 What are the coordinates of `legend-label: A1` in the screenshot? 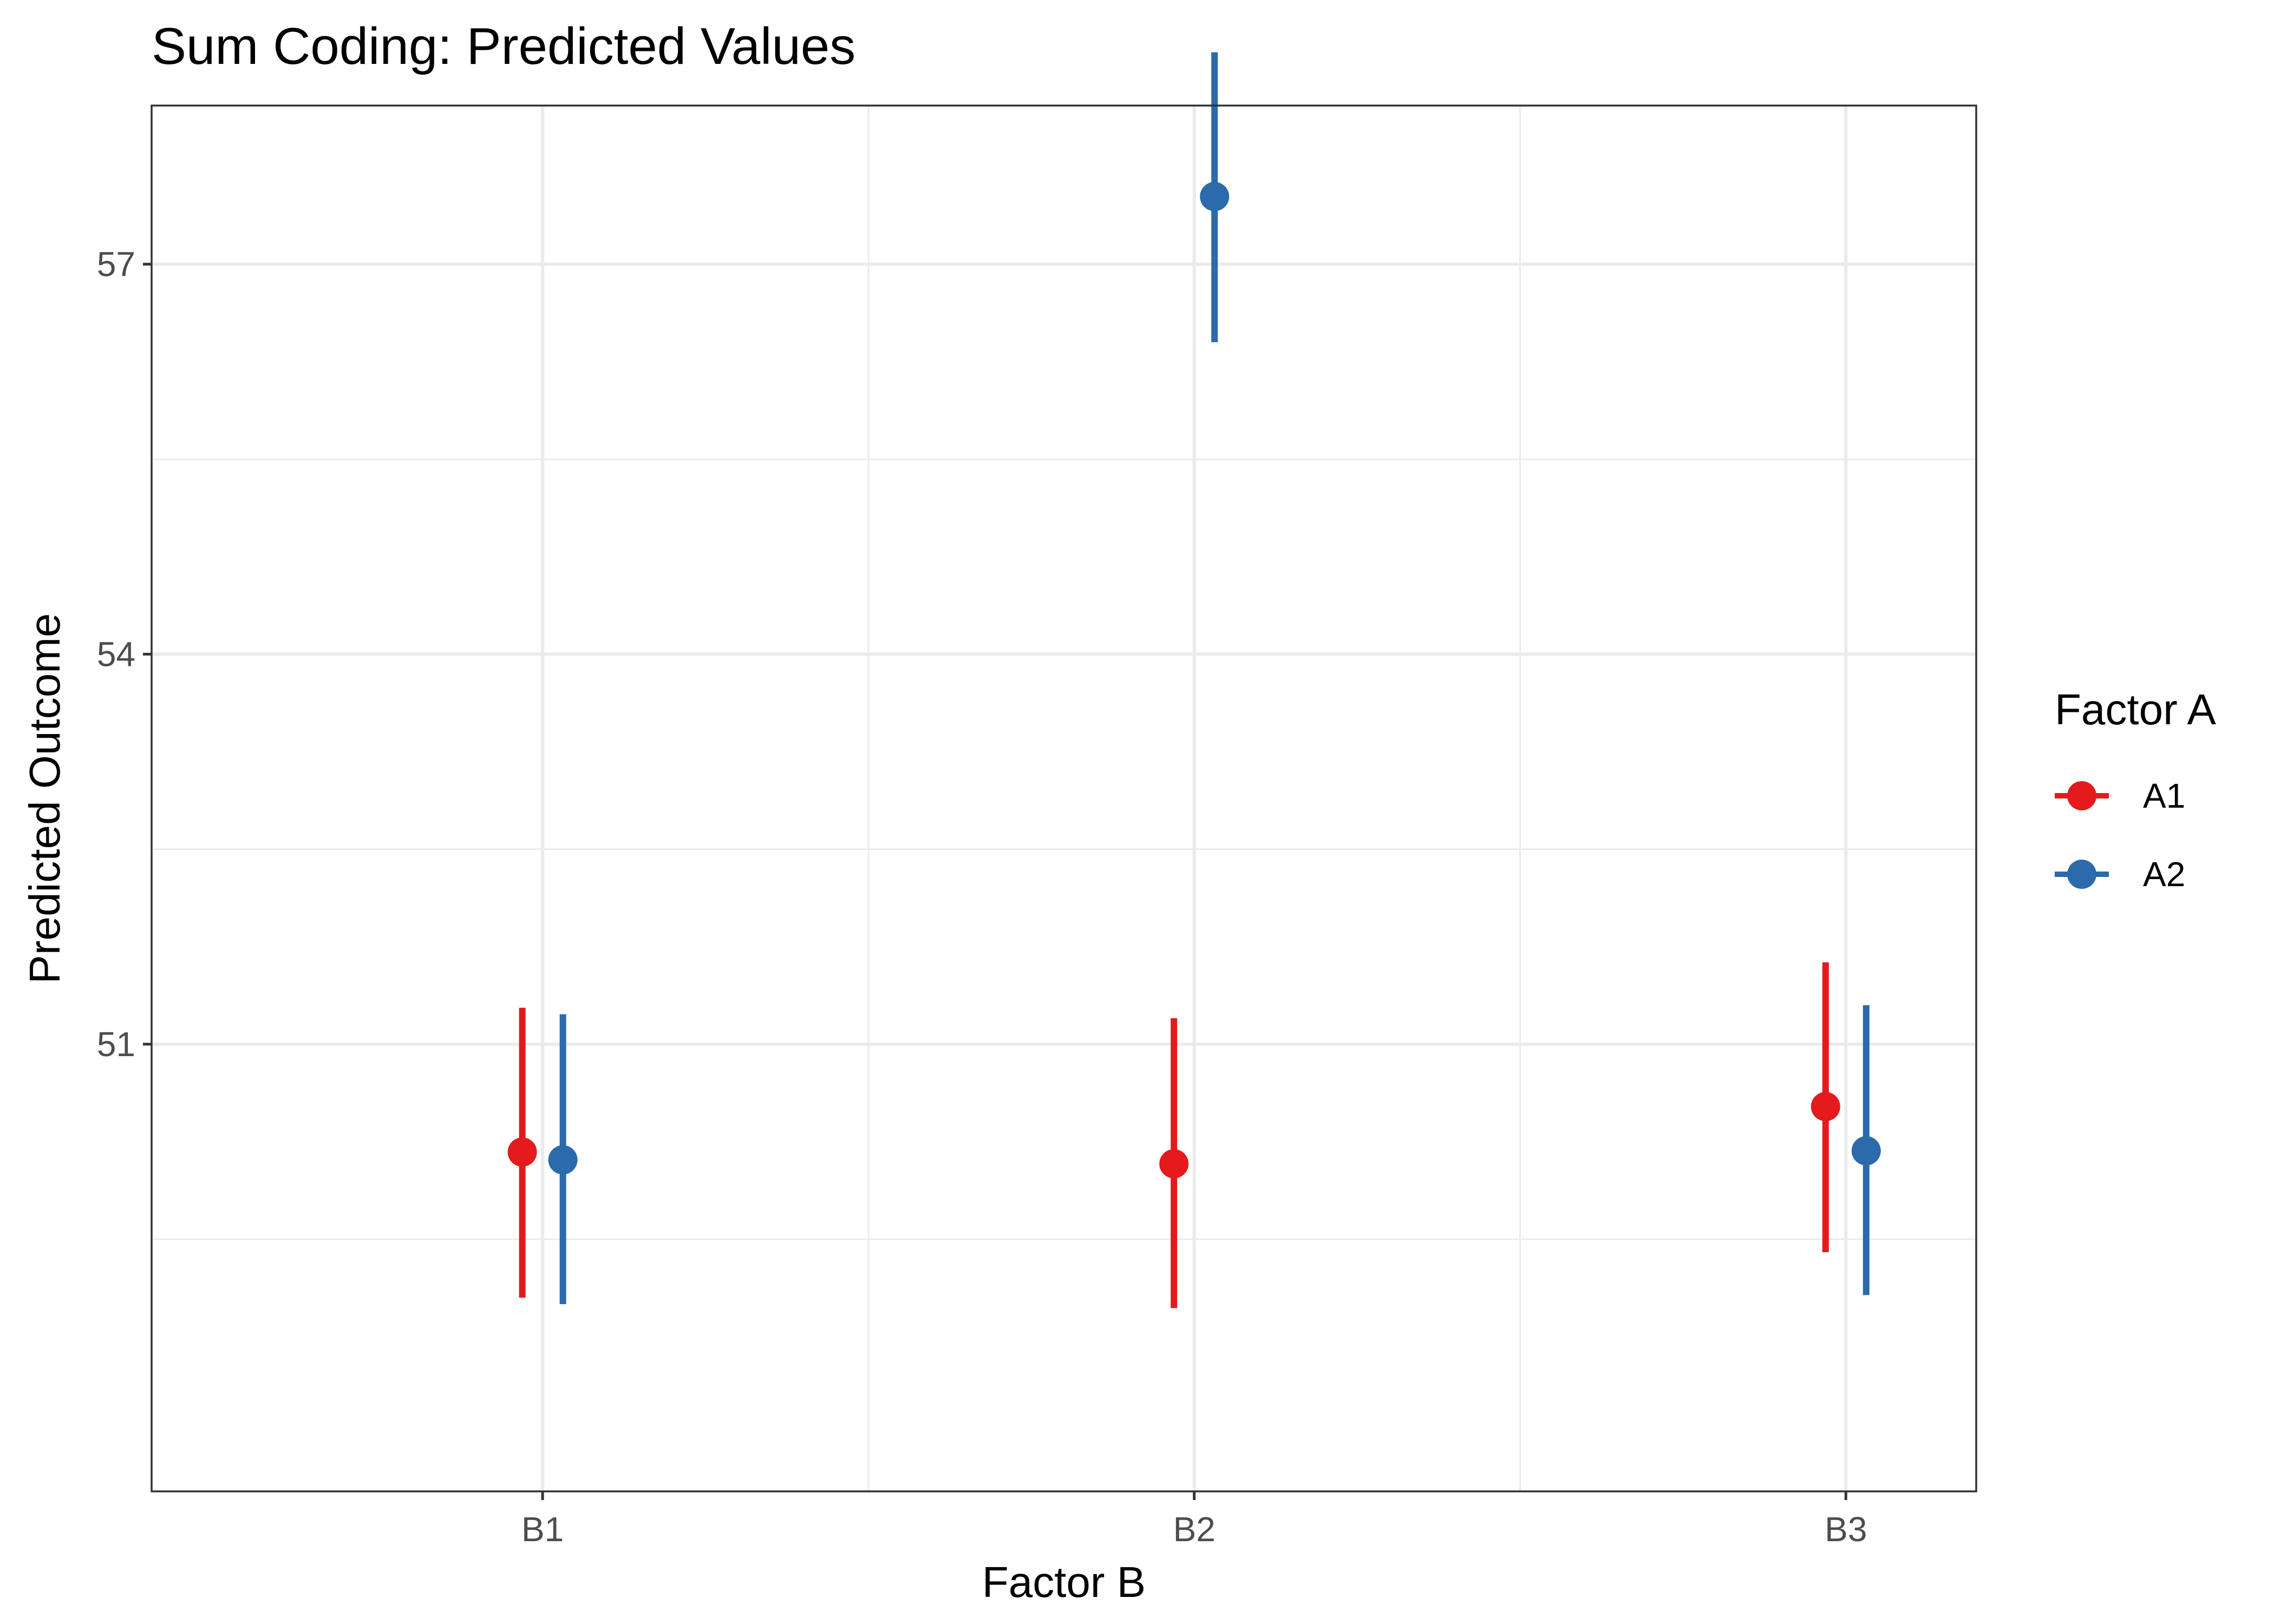 It's located at (2164, 795).